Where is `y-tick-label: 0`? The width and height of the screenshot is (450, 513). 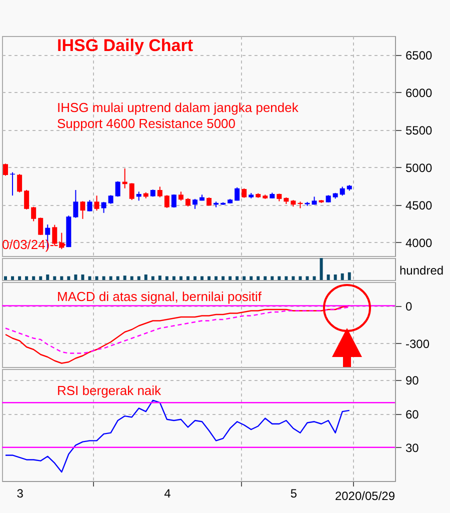
y-tick-label: 0 is located at coordinates (409, 306).